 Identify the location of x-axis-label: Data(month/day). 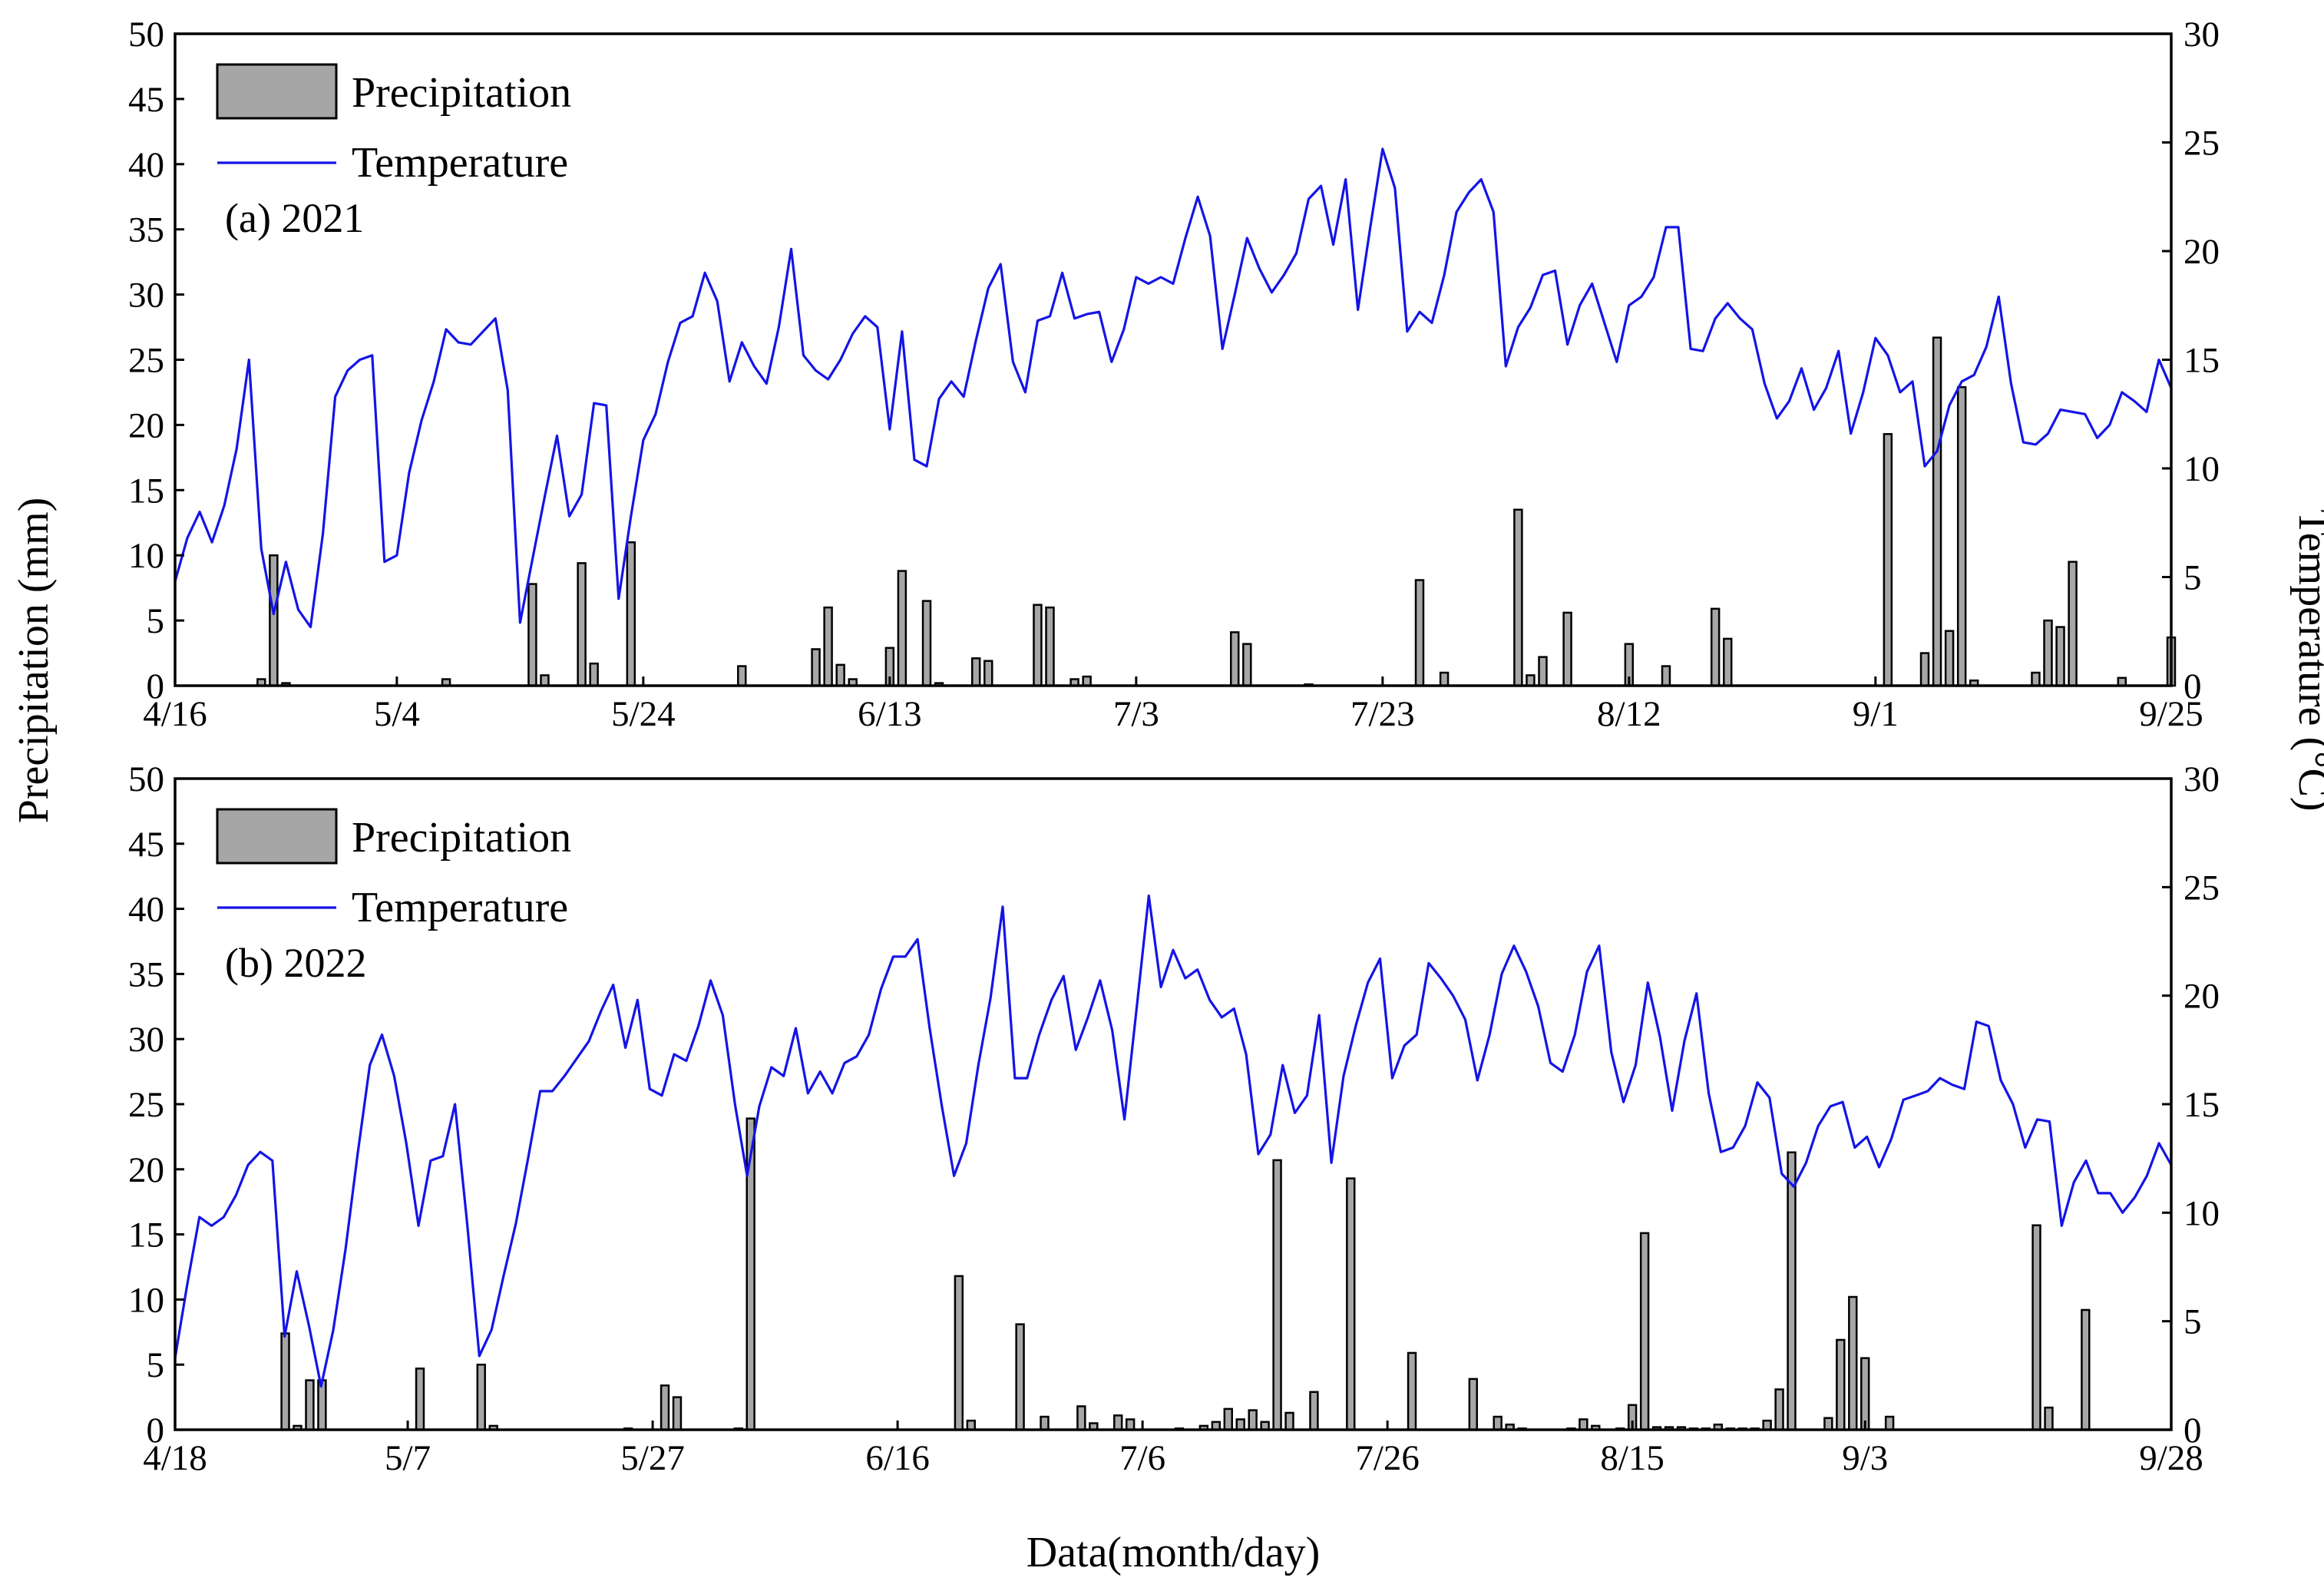
(1173, 1553).